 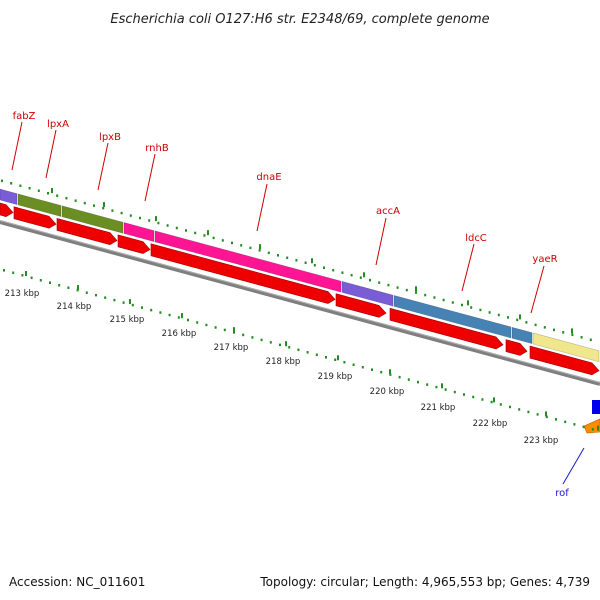 What do you see at coordinates (388, 211) in the screenshot?
I see `gene-label-accA: accA` at bounding box center [388, 211].